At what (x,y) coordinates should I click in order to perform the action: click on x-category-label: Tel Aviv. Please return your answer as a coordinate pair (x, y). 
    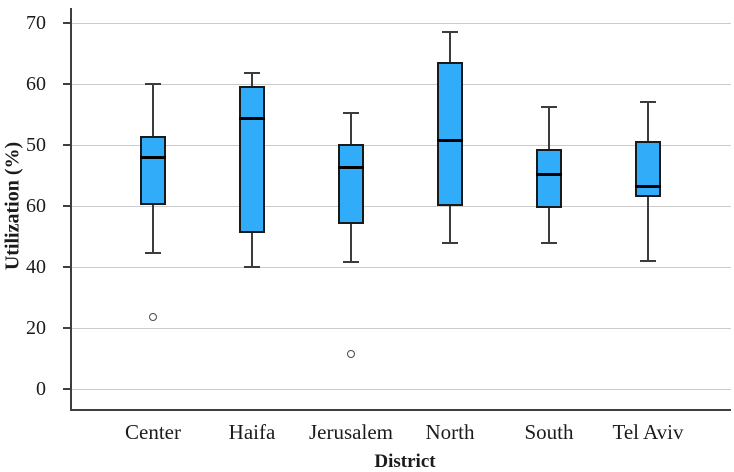
    Looking at the image, I should click on (648, 432).